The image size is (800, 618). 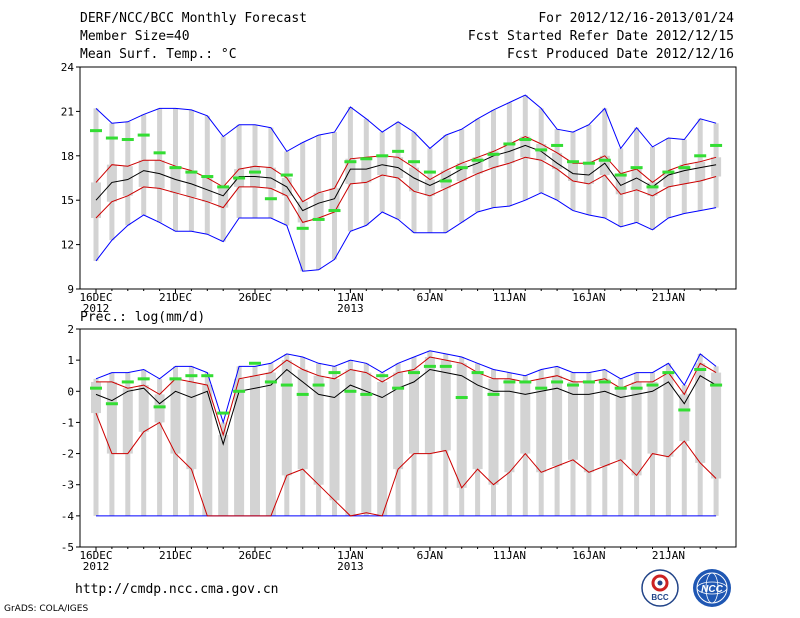 What do you see at coordinates (350, 308) in the screenshot?
I see `x-tick-year-label: 2013` at bounding box center [350, 308].